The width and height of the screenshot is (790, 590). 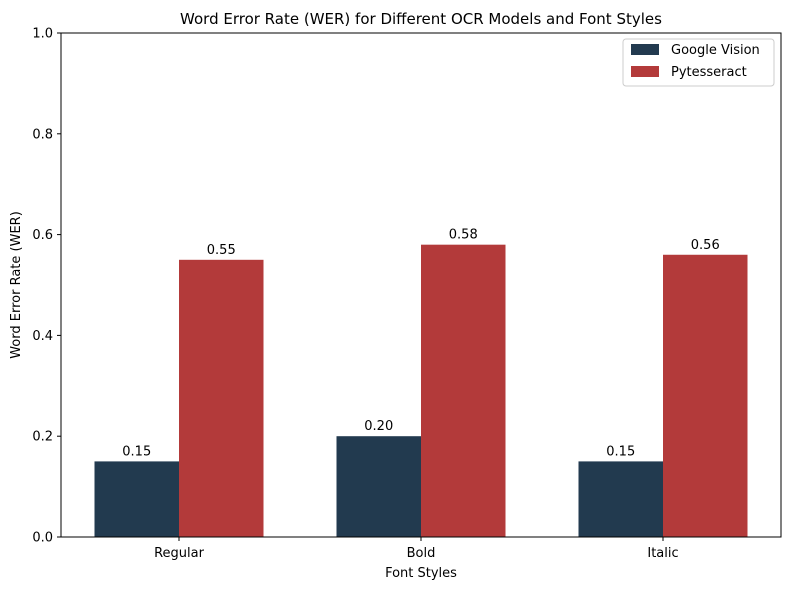 I want to click on bar-google-vision-bold, so click(x=378, y=486).